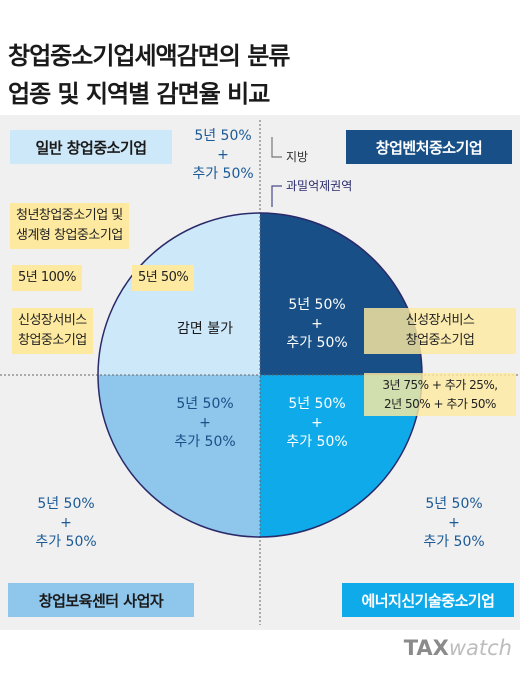 Image resolution: width=520 pixels, height=700 pixels. What do you see at coordinates (179, 456) in the screenshot?
I see `quadrant-bosuk` at bounding box center [179, 456].